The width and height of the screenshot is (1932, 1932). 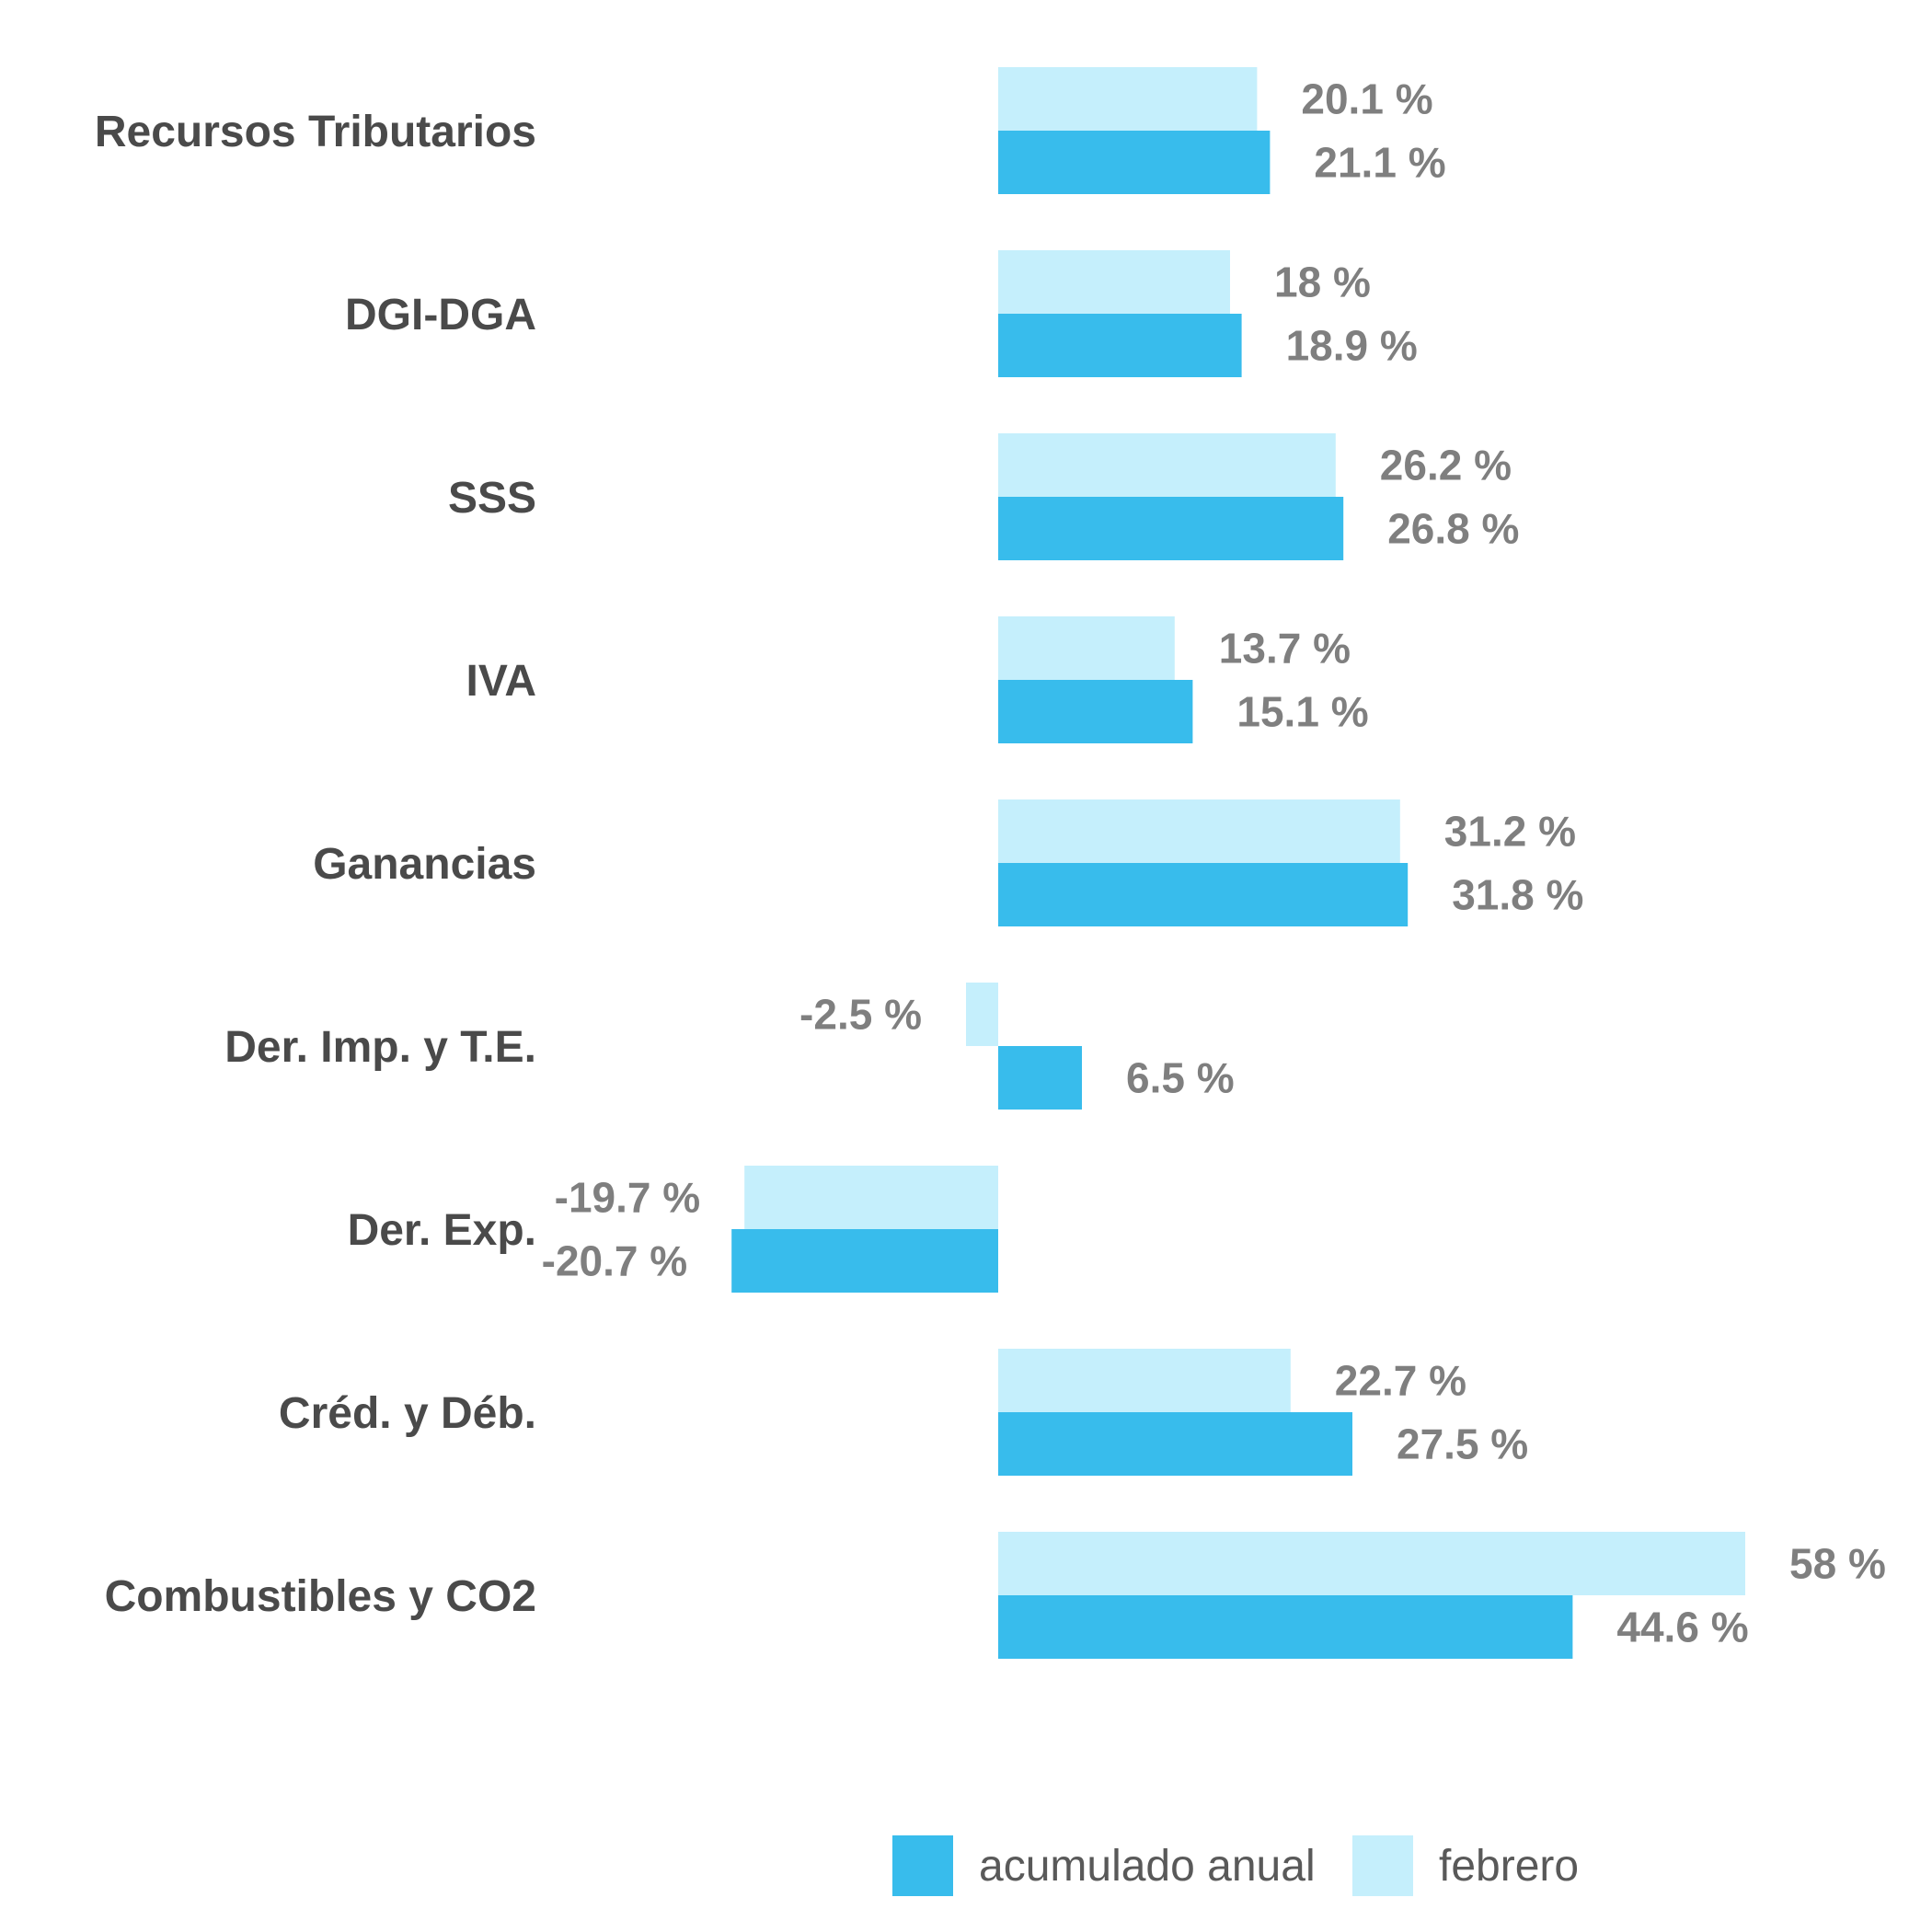 I want to click on value-label: 21.1 %, so click(x=1379, y=163).